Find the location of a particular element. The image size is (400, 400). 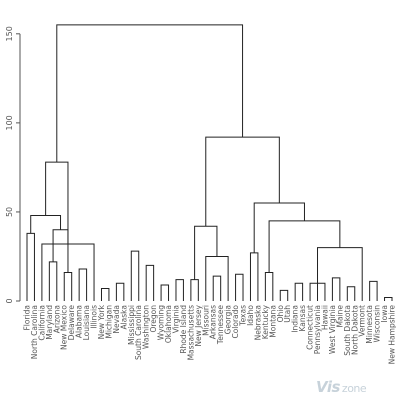

watermark-sub: zone is located at coordinates (354, 388).